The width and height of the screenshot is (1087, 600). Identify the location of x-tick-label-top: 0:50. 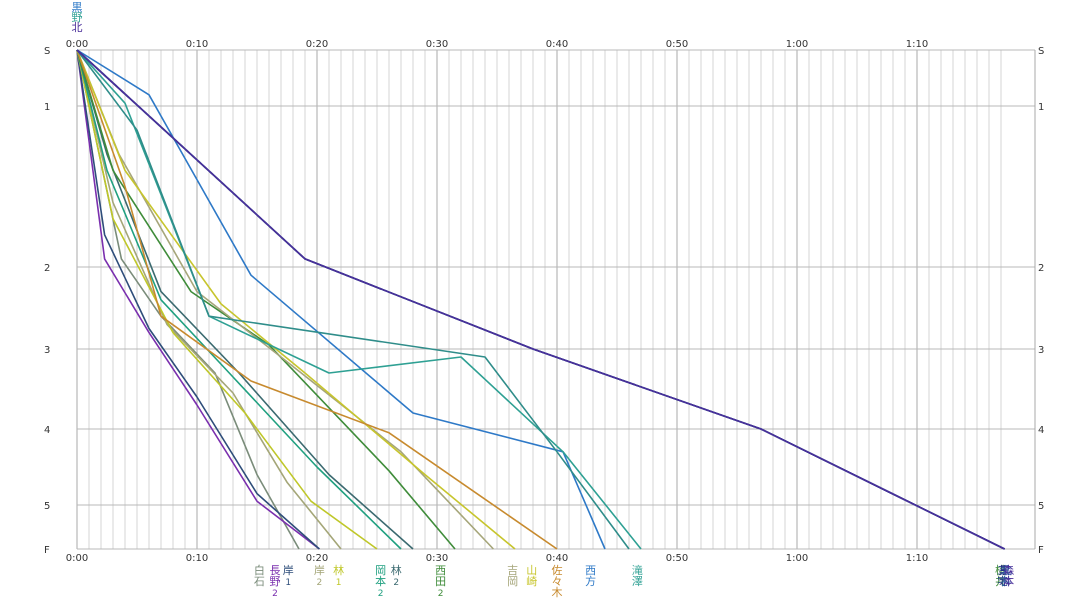
(677, 44).